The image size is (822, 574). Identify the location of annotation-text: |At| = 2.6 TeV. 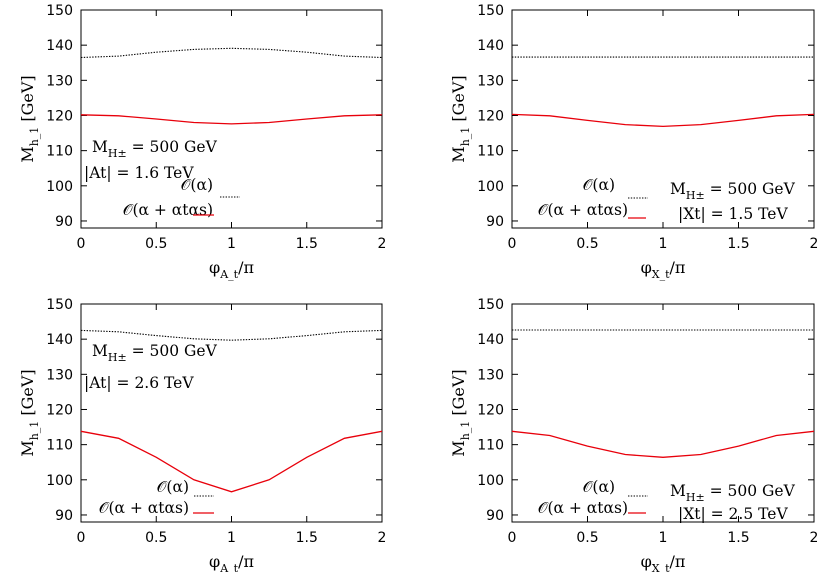
(139, 383).